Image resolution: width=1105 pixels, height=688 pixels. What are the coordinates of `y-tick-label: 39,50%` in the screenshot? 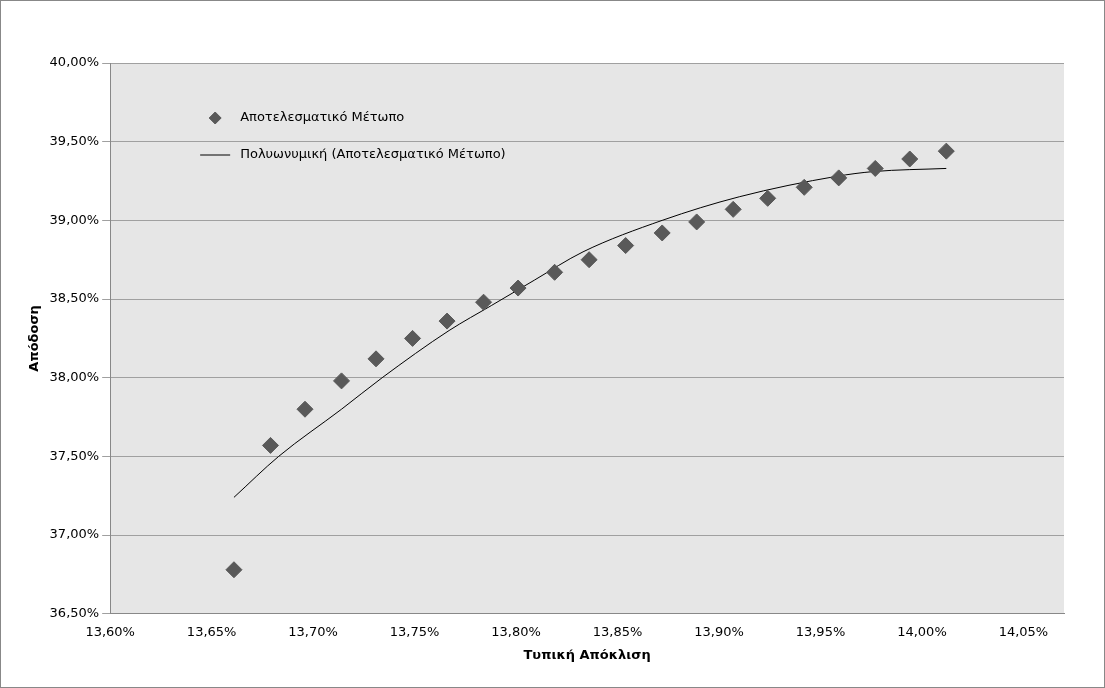 It's located at (74, 141).